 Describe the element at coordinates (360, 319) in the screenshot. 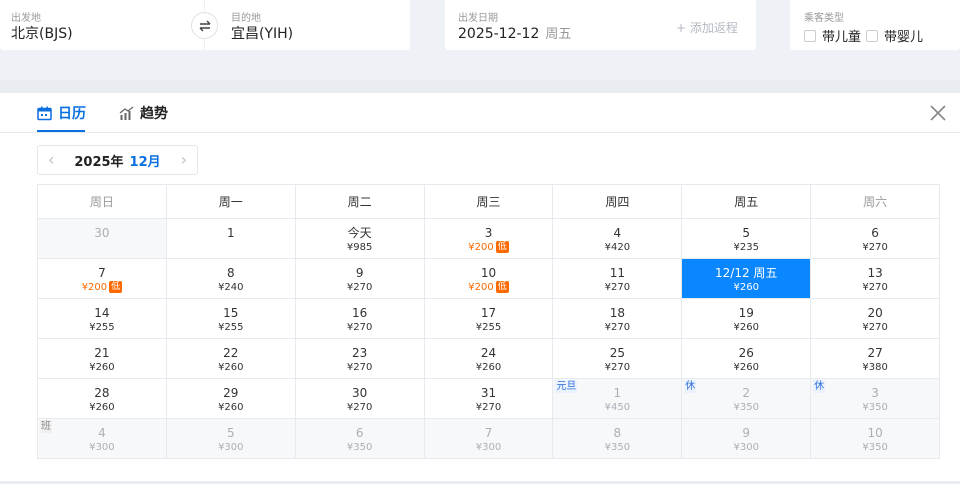

I see `calendar-day: 16 ¥270` at that location.